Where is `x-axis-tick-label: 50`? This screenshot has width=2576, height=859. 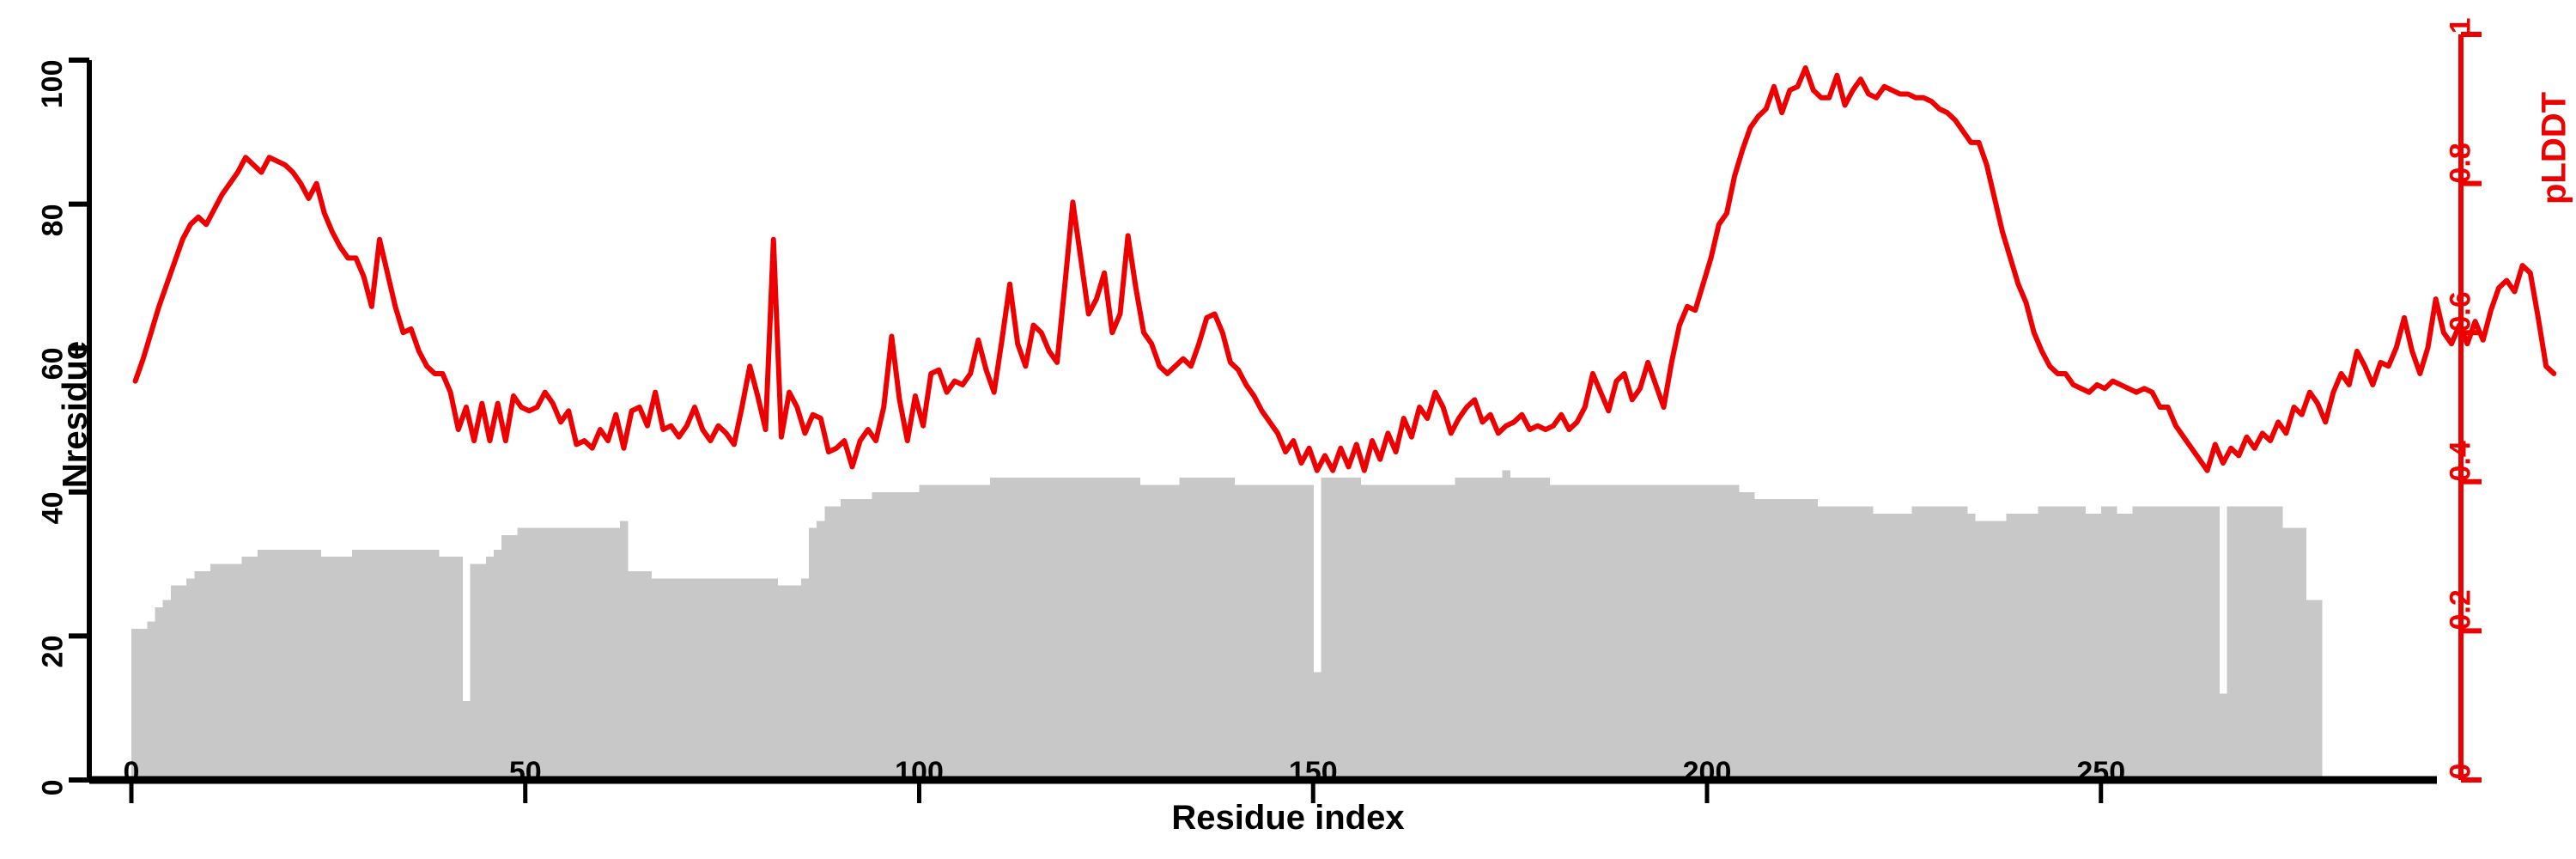
x-axis-tick-label: 50 is located at coordinates (525, 773).